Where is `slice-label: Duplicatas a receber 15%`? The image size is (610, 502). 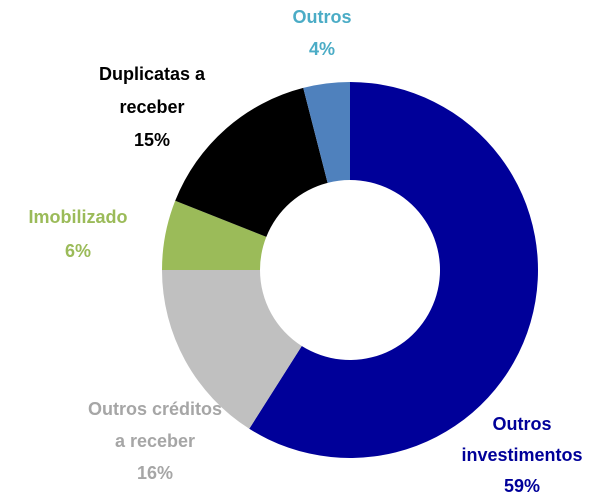
slice-label: Duplicatas a receber 15% is located at coordinates (152, 107).